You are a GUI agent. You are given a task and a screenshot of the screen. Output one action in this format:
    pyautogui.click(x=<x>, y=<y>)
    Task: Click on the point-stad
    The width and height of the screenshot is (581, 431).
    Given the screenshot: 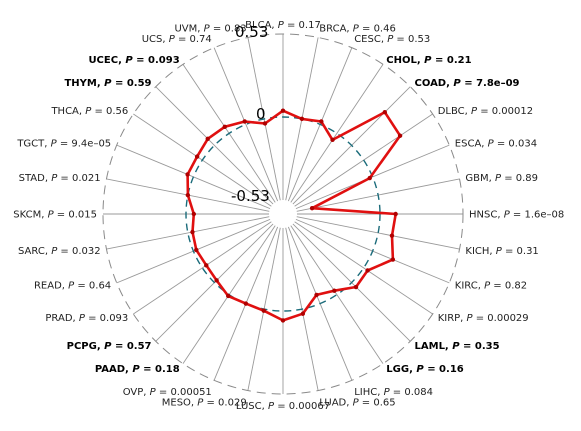 What is the action you would take?
    pyautogui.click(x=188, y=195)
    